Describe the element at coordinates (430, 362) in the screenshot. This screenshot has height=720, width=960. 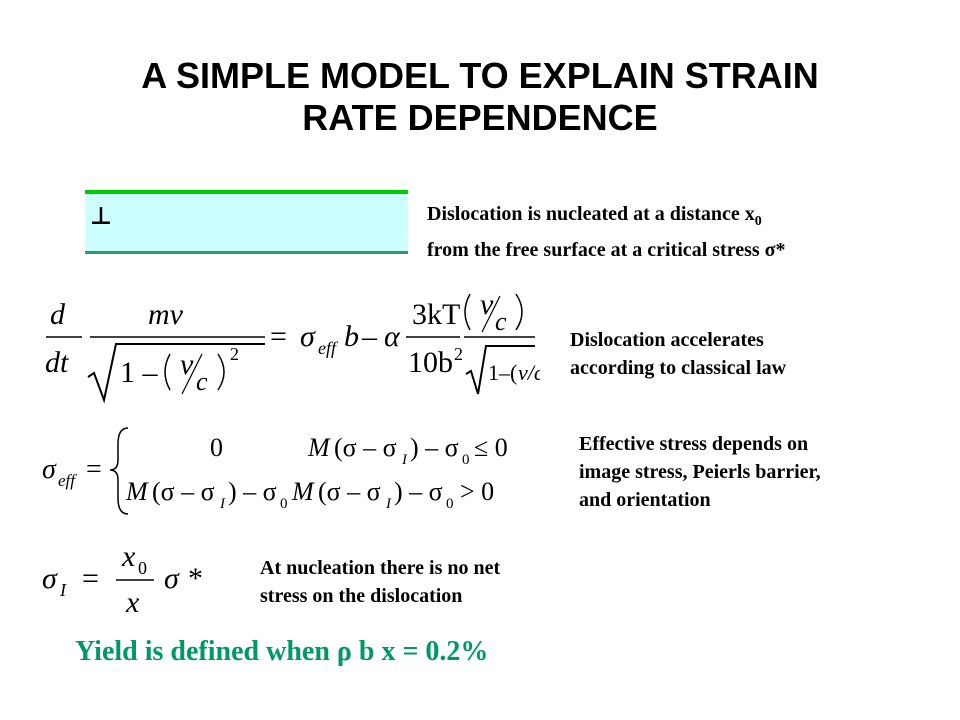
I see `svg-text: 10b` at that location.